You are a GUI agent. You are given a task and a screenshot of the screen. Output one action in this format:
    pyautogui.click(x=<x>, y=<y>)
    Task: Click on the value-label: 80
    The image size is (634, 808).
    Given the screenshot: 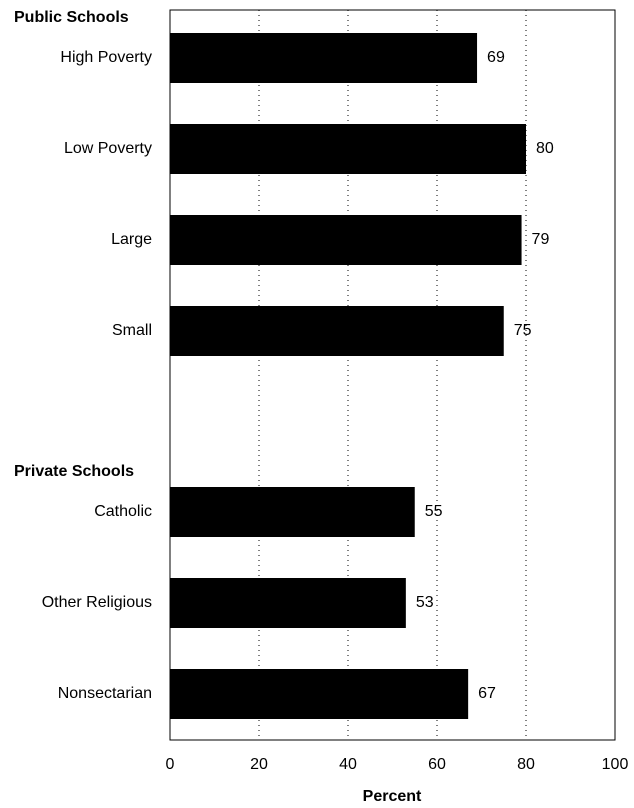 What is the action you would take?
    pyautogui.click(x=545, y=148)
    